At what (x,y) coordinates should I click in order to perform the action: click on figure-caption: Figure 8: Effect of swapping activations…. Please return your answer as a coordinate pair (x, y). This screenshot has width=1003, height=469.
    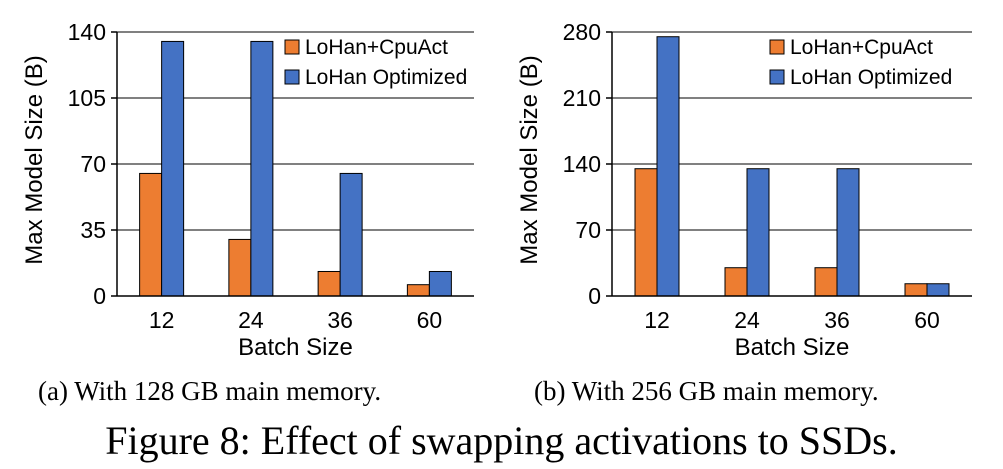
    Looking at the image, I should click on (501, 440).